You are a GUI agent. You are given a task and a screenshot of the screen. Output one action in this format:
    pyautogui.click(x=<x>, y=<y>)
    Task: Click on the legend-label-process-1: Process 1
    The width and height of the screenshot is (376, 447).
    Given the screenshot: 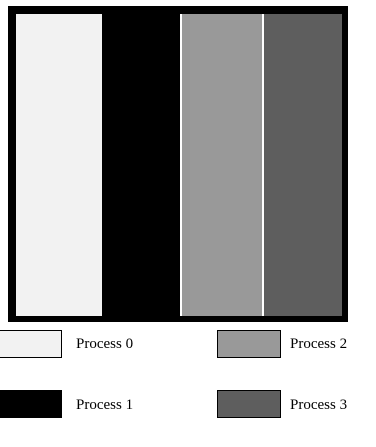 What is the action you would take?
    pyautogui.click(x=105, y=405)
    